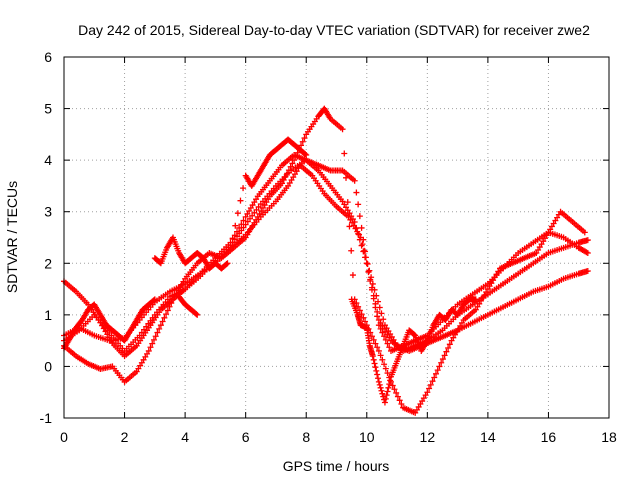 This screenshot has width=640, height=480. I want to click on y-tick-label: 6, so click(48, 57).